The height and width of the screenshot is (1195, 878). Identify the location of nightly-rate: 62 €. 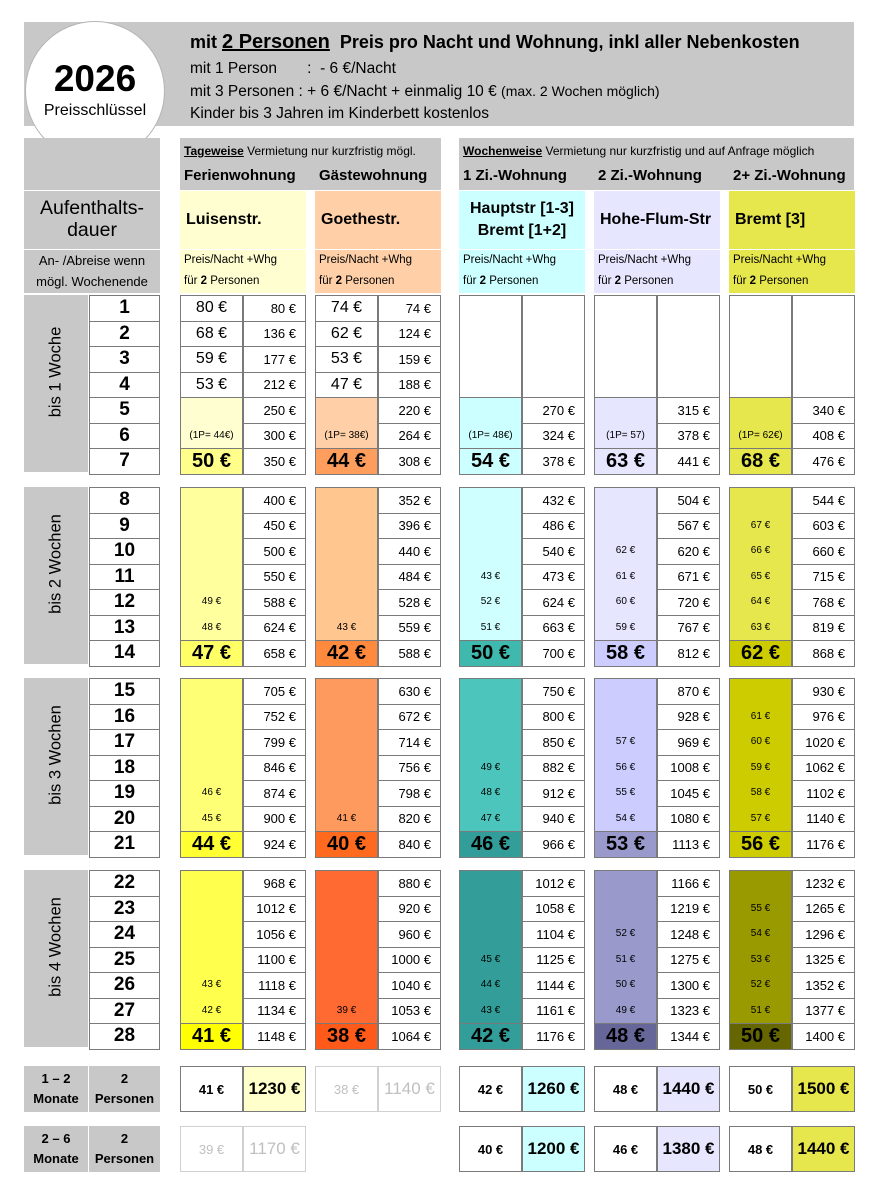
(625, 550).